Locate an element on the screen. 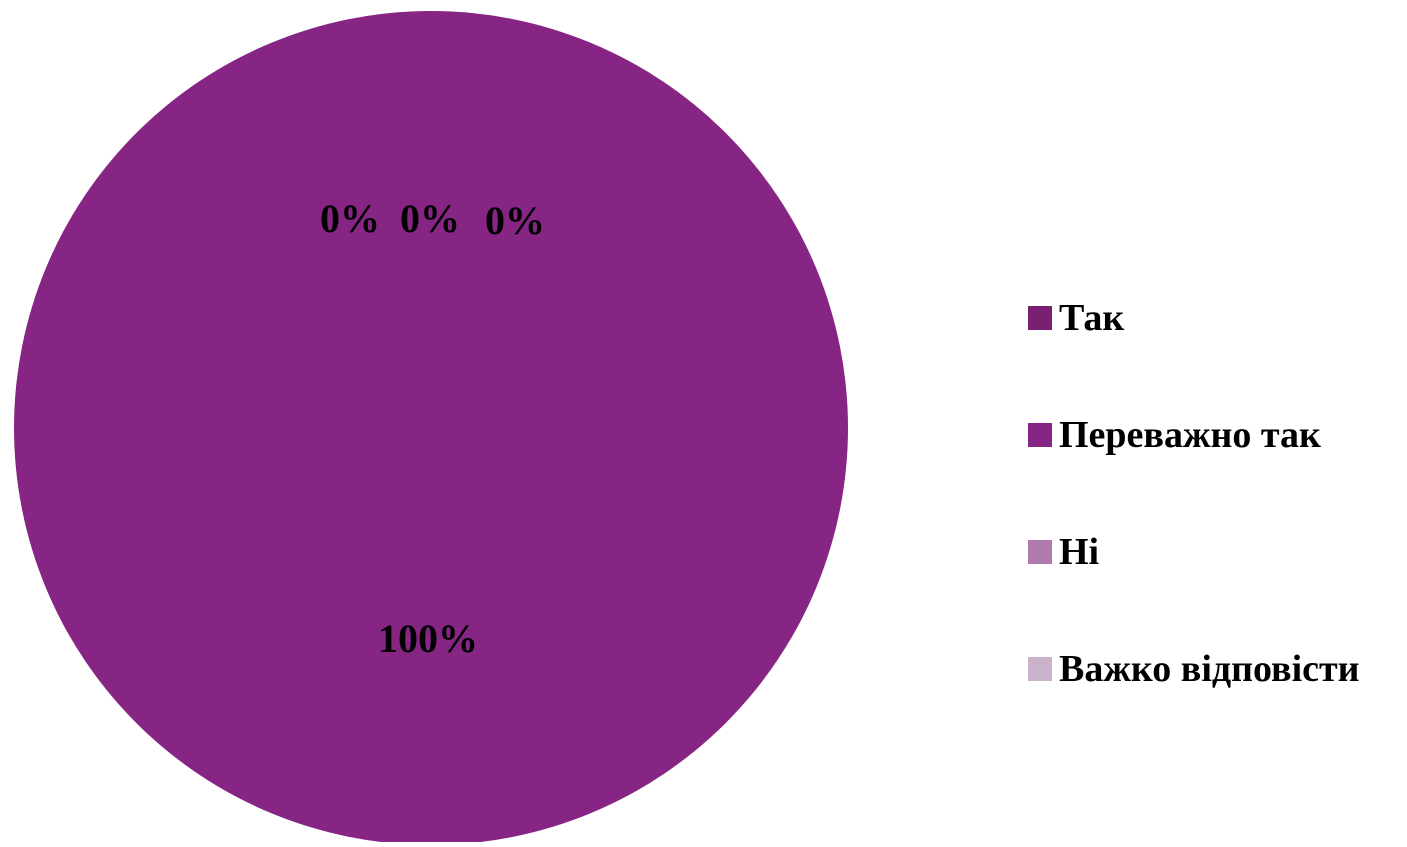  legend-label-perevazhno-tak: Переважно так is located at coordinates (1190, 435).